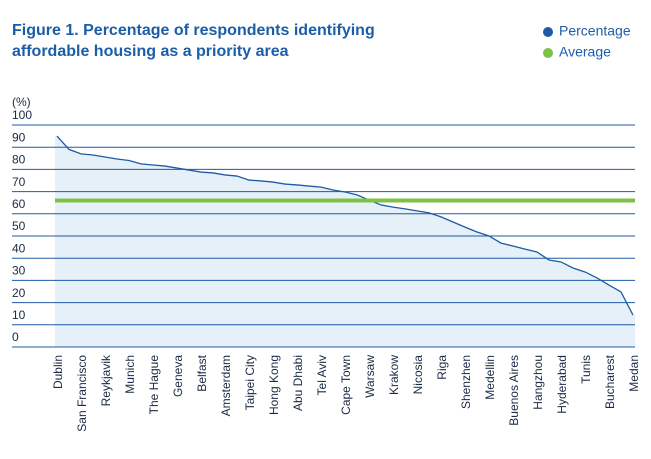 The image size is (651, 459). Describe the element at coordinates (250, 382) in the screenshot. I see `x-tick-label: Taipei City` at that location.